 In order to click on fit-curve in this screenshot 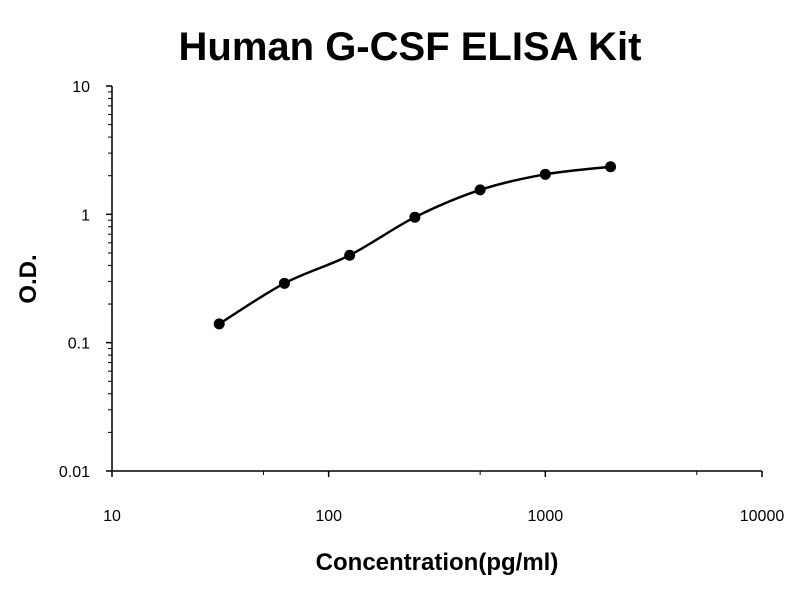, I will do `click(414, 245)`.